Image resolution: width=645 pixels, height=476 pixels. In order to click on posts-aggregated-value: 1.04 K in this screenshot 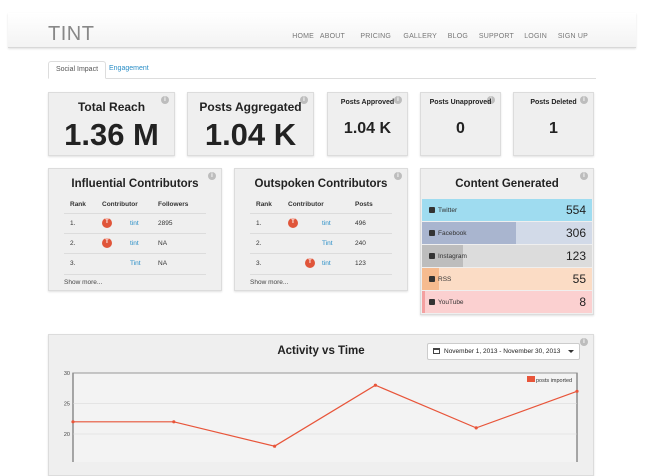, I will do `click(250, 134)`.